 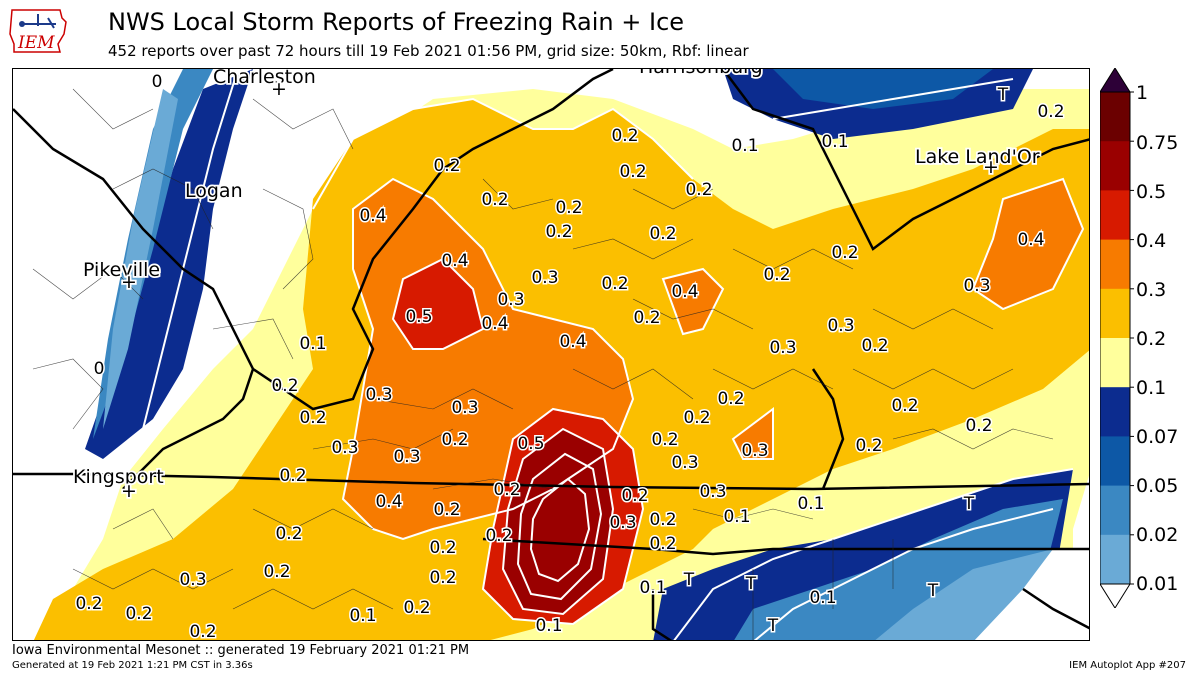 I want to click on contour-fill-0.4, so click(x=438, y=304).